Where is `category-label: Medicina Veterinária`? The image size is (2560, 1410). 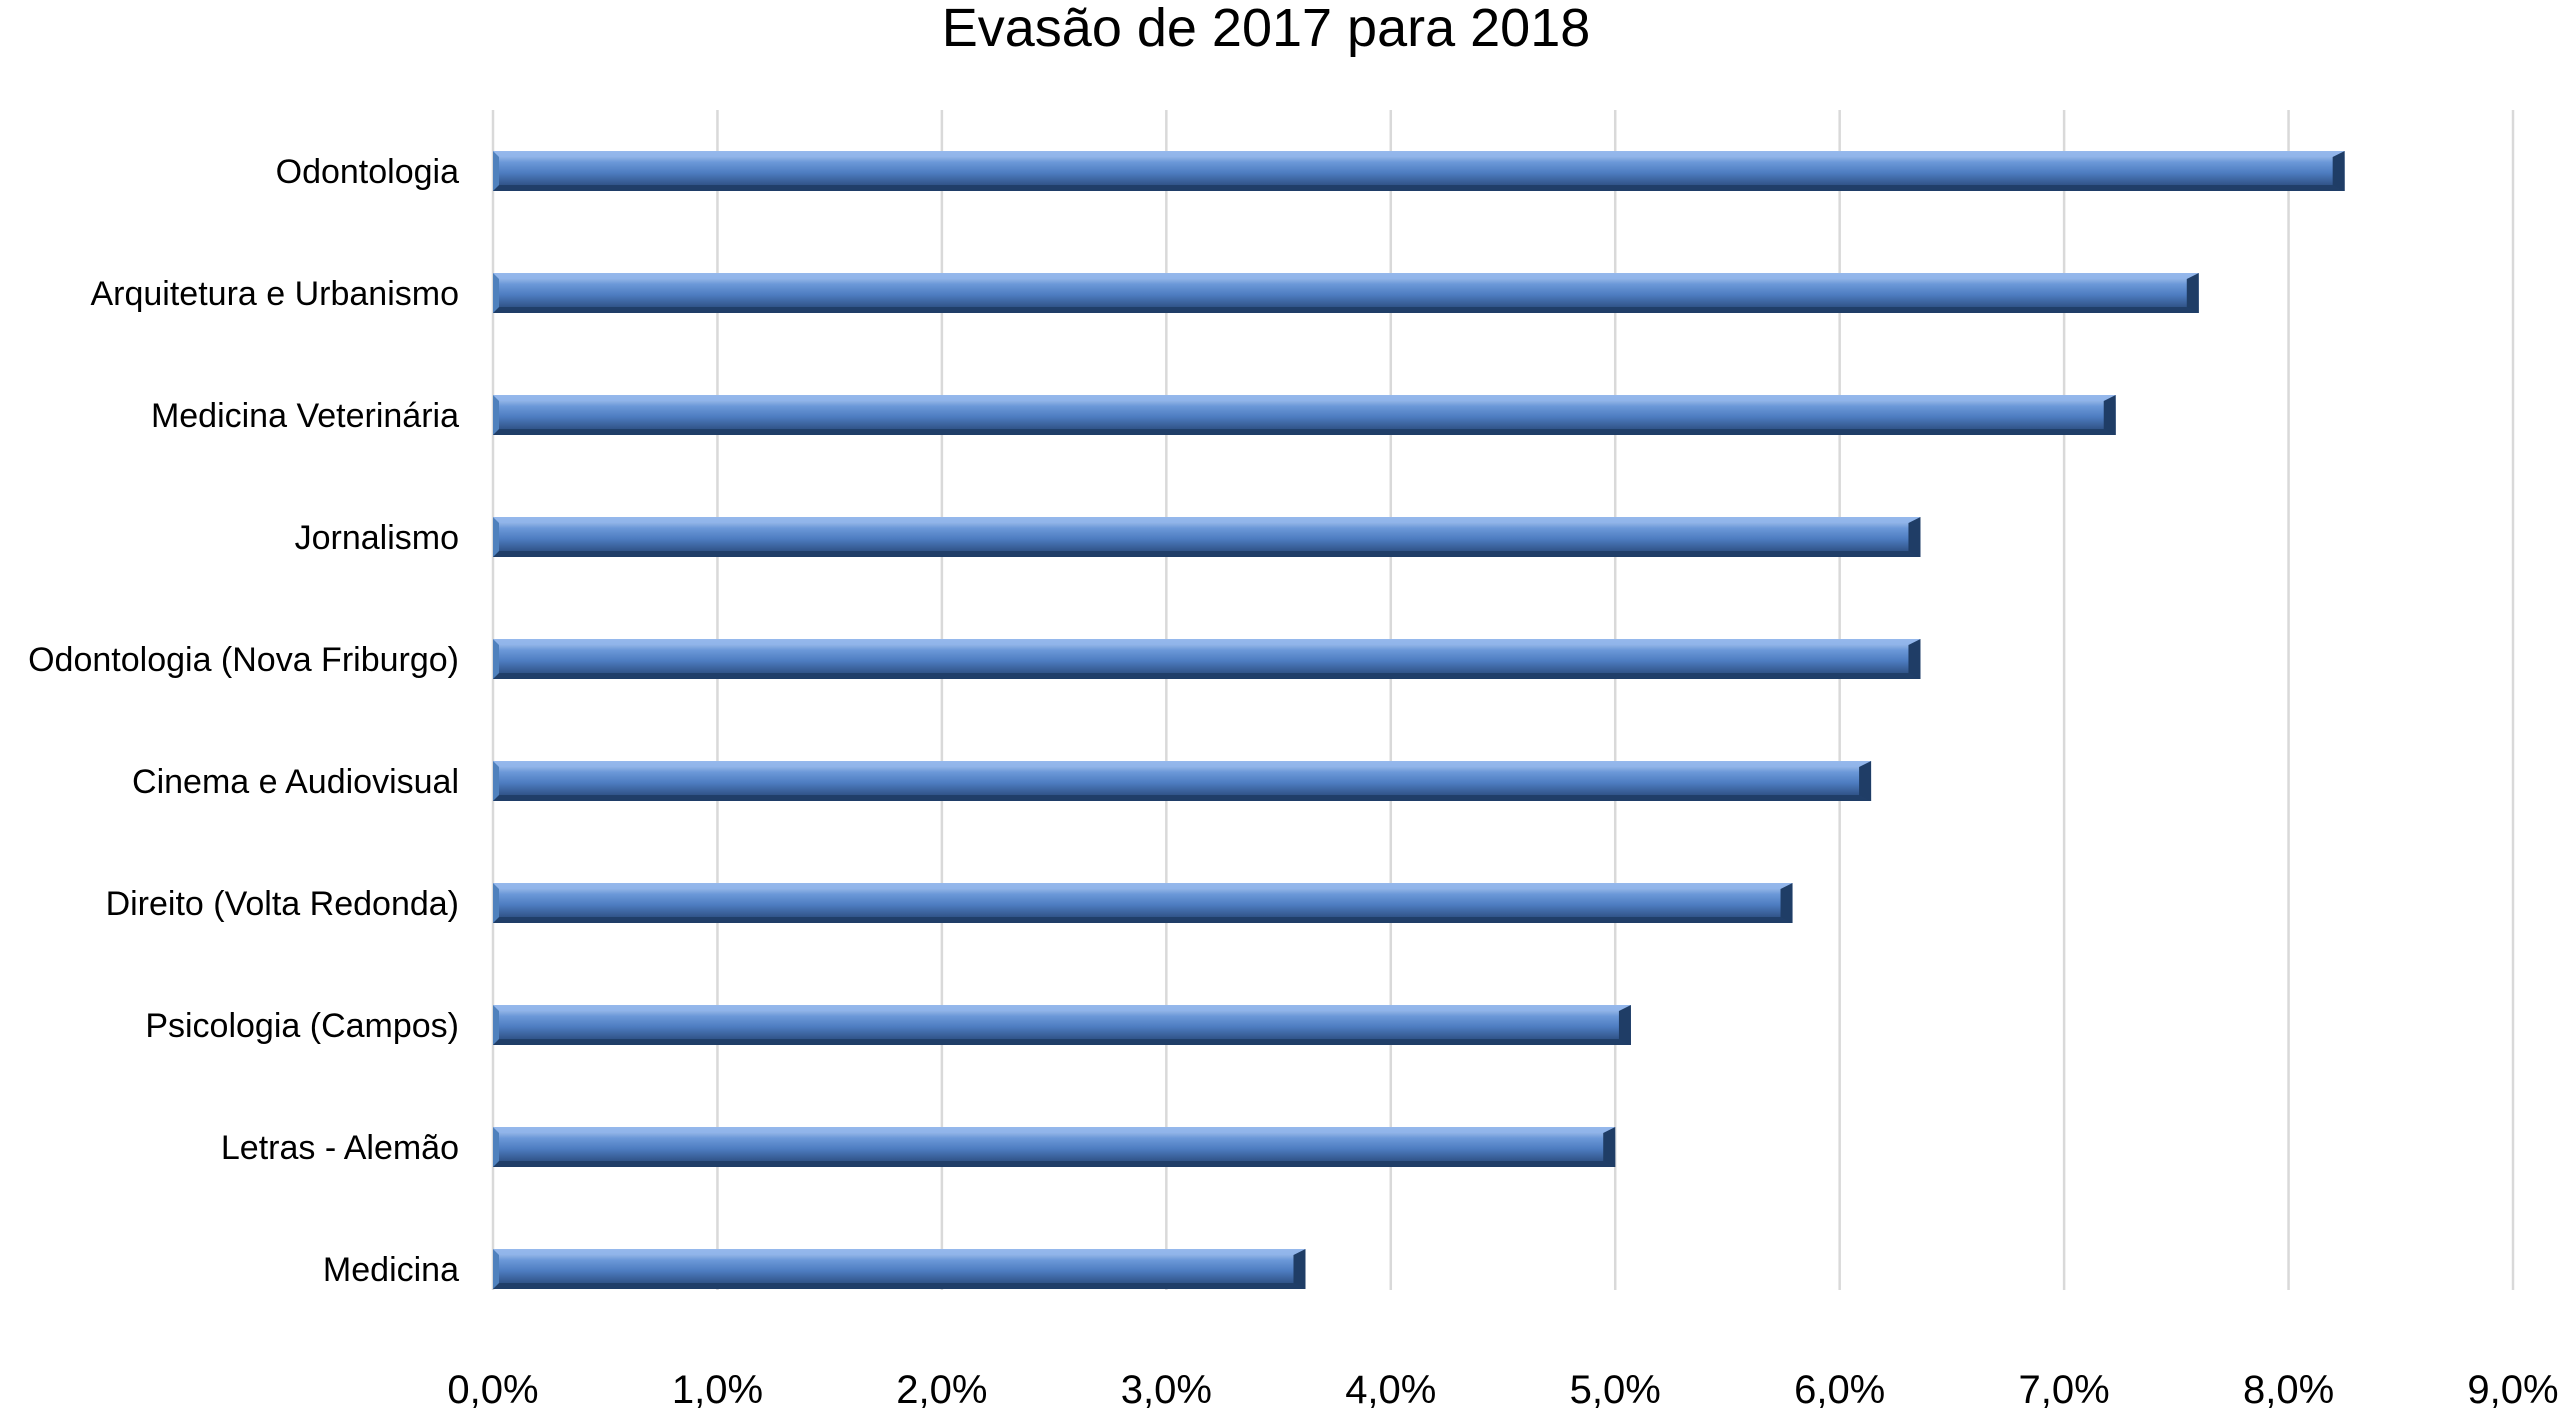
category-label: Medicina Veterinária is located at coordinates (305, 416).